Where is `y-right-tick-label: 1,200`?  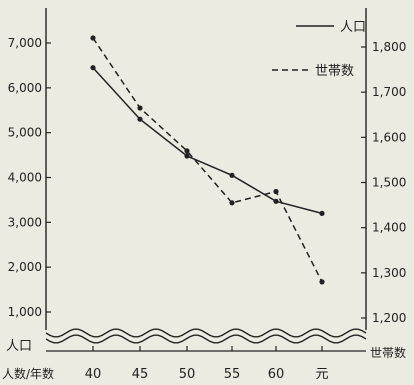
y-right-tick-label: 1,200 is located at coordinates (389, 318).